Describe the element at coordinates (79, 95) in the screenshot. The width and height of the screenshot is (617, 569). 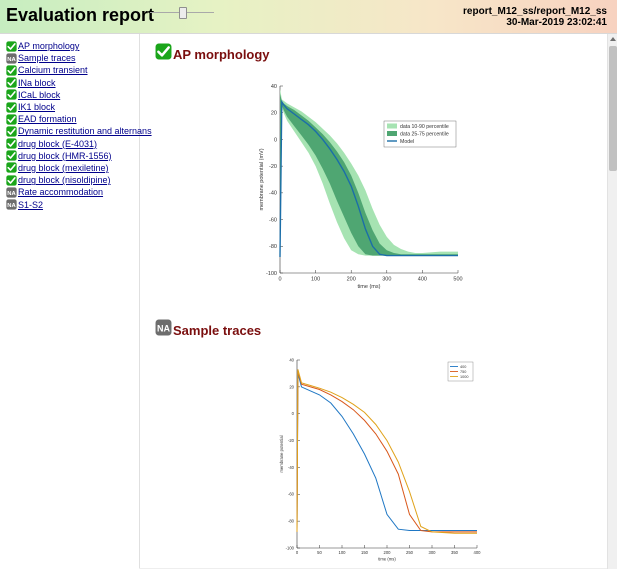
I see `sidebar-item: ICaL block` at that location.